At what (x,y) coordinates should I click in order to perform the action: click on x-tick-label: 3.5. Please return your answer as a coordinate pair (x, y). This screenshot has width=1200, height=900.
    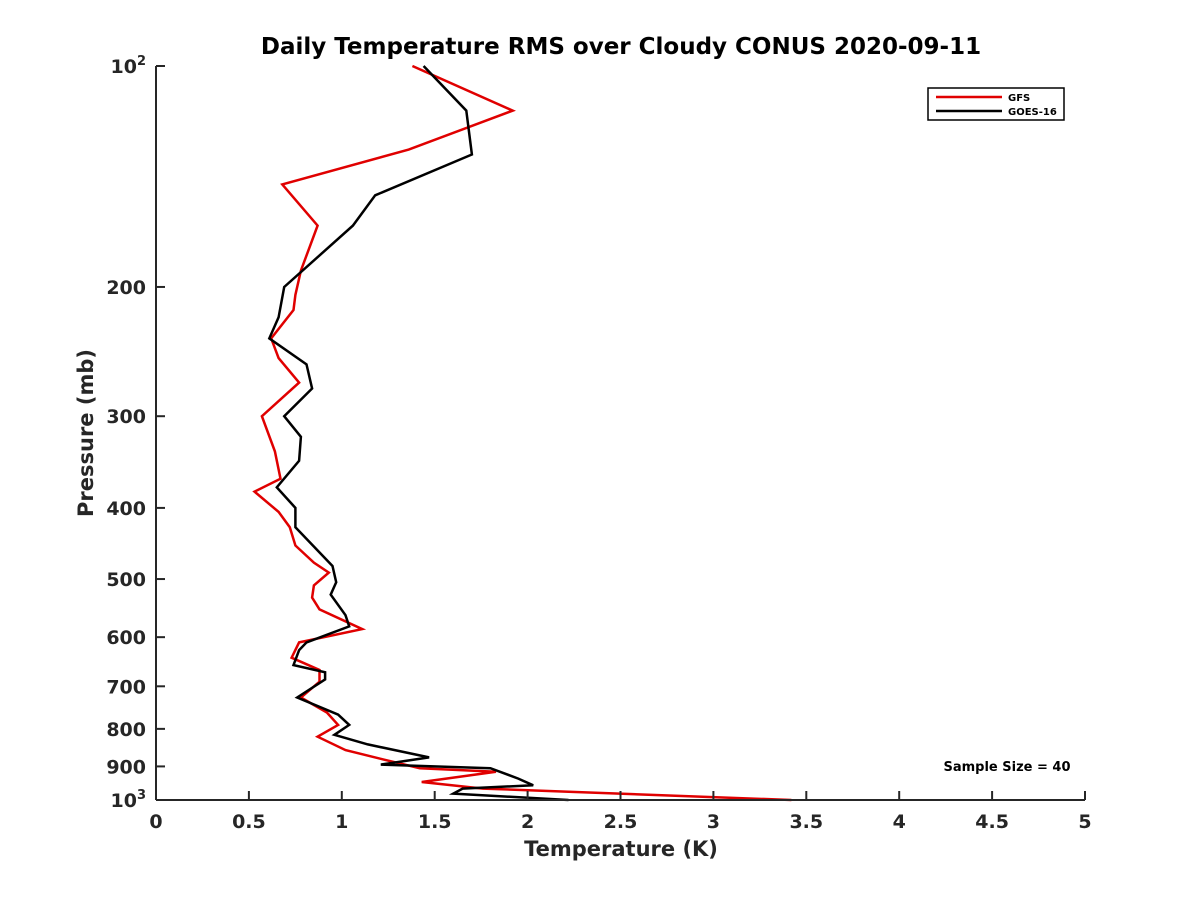
    Looking at the image, I should click on (806, 822).